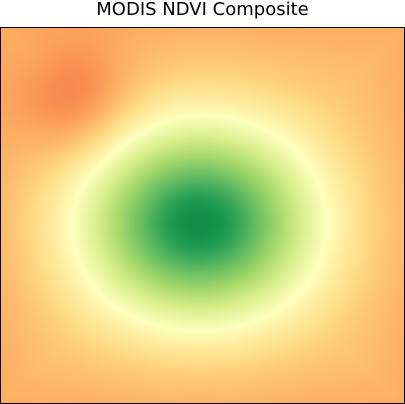 The image size is (405, 404). What do you see at coordinates (202, 10) in the screenshot?
I see `chart-title: MODIS NDVI Composite` at bounding box center [202, 10].